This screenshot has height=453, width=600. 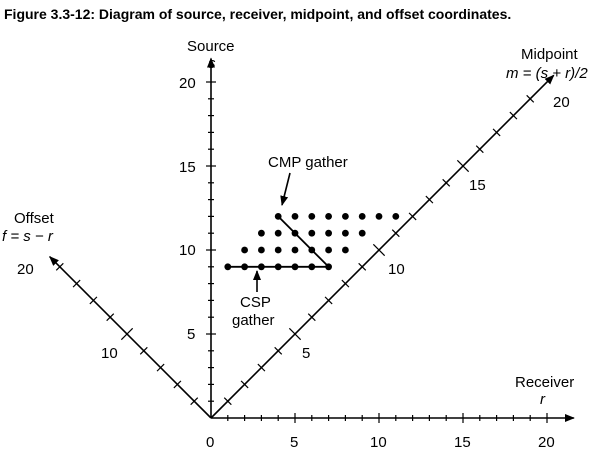 What do you see at coordinates (550, 54) in the screenshot?
I see `midpoint-axis-title: Midpoint` at bounding box center [550, 54].